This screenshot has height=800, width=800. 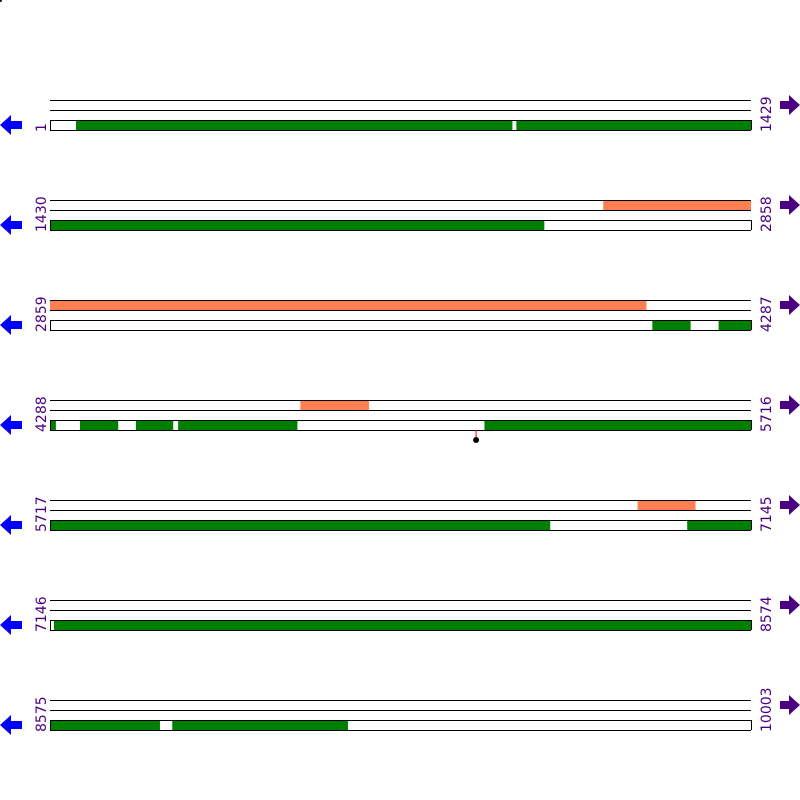 I want to click on sequence-row: 4288 5716, so click(x=400, y=419).